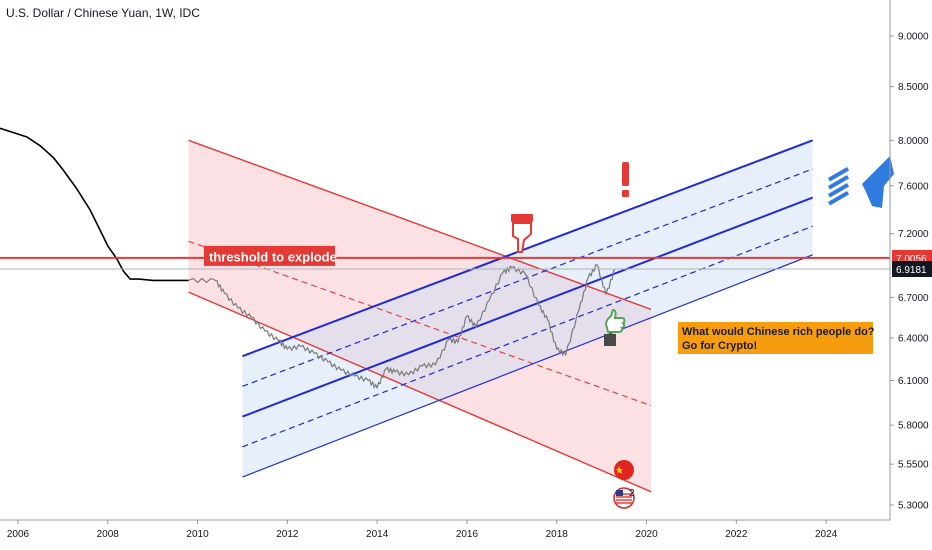 This screenshot has width=932, height=550. What do you see at coordinates (625, 174) in the screenshot?
I see `exclamation-icon` at bounding box center [625, 174].